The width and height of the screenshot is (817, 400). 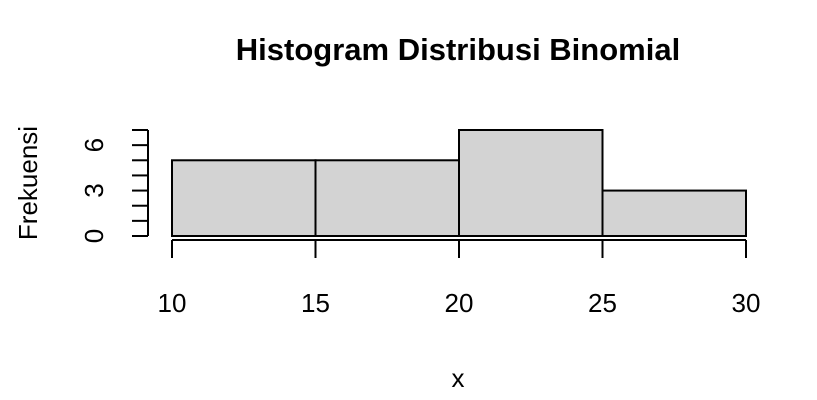 I want to click on y-axis: 0 3 6, so click(x=114, y=186).